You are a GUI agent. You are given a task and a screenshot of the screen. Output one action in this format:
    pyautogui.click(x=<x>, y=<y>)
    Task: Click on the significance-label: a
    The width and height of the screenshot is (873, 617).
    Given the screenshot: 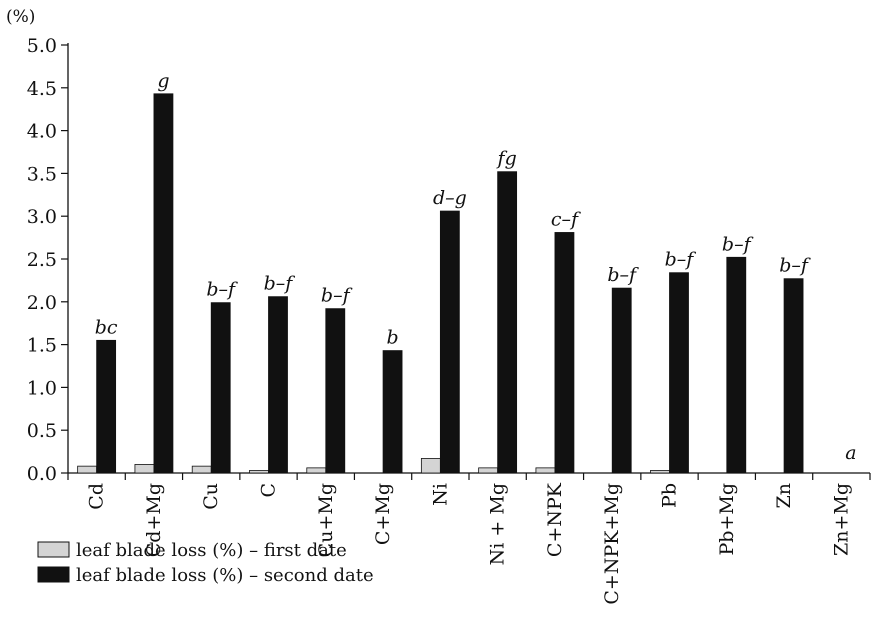 What is the action you would take?
    pyautogui.click(x=850, y=453)
    